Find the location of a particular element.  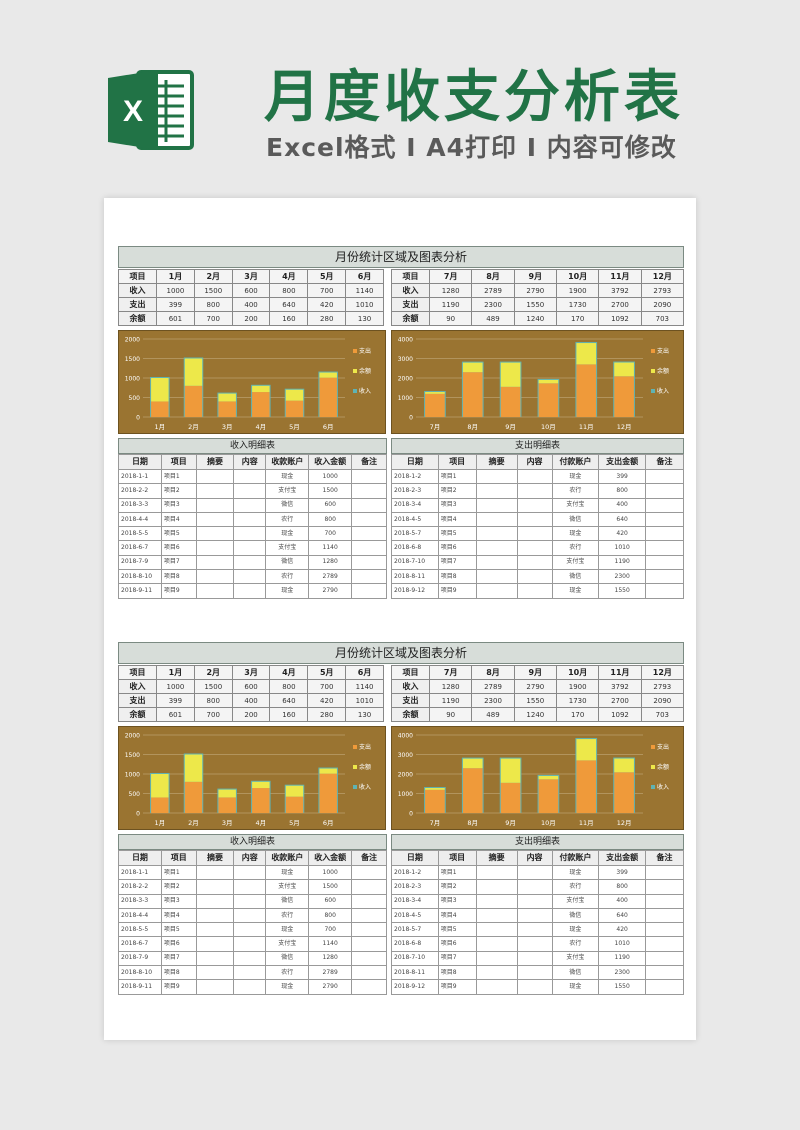

detail-cell: 微信 is located at coordinates (575, 577).